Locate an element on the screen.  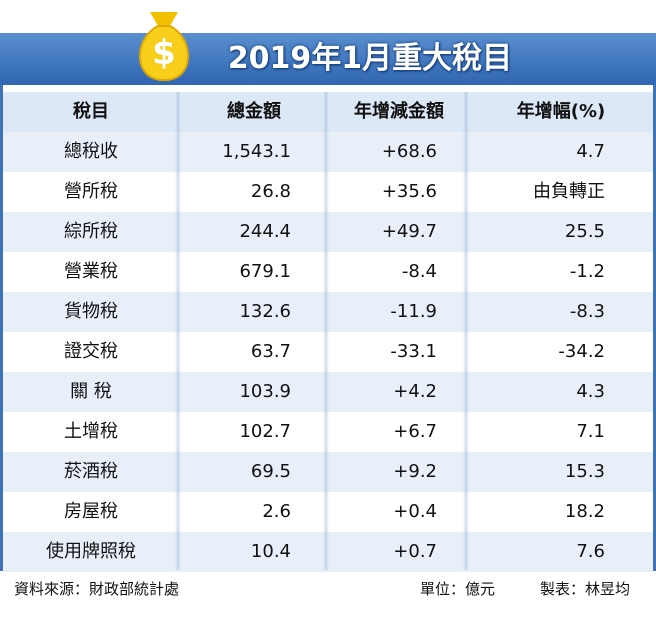
table-cell: 4.7 is located at coordinates (590, 151).